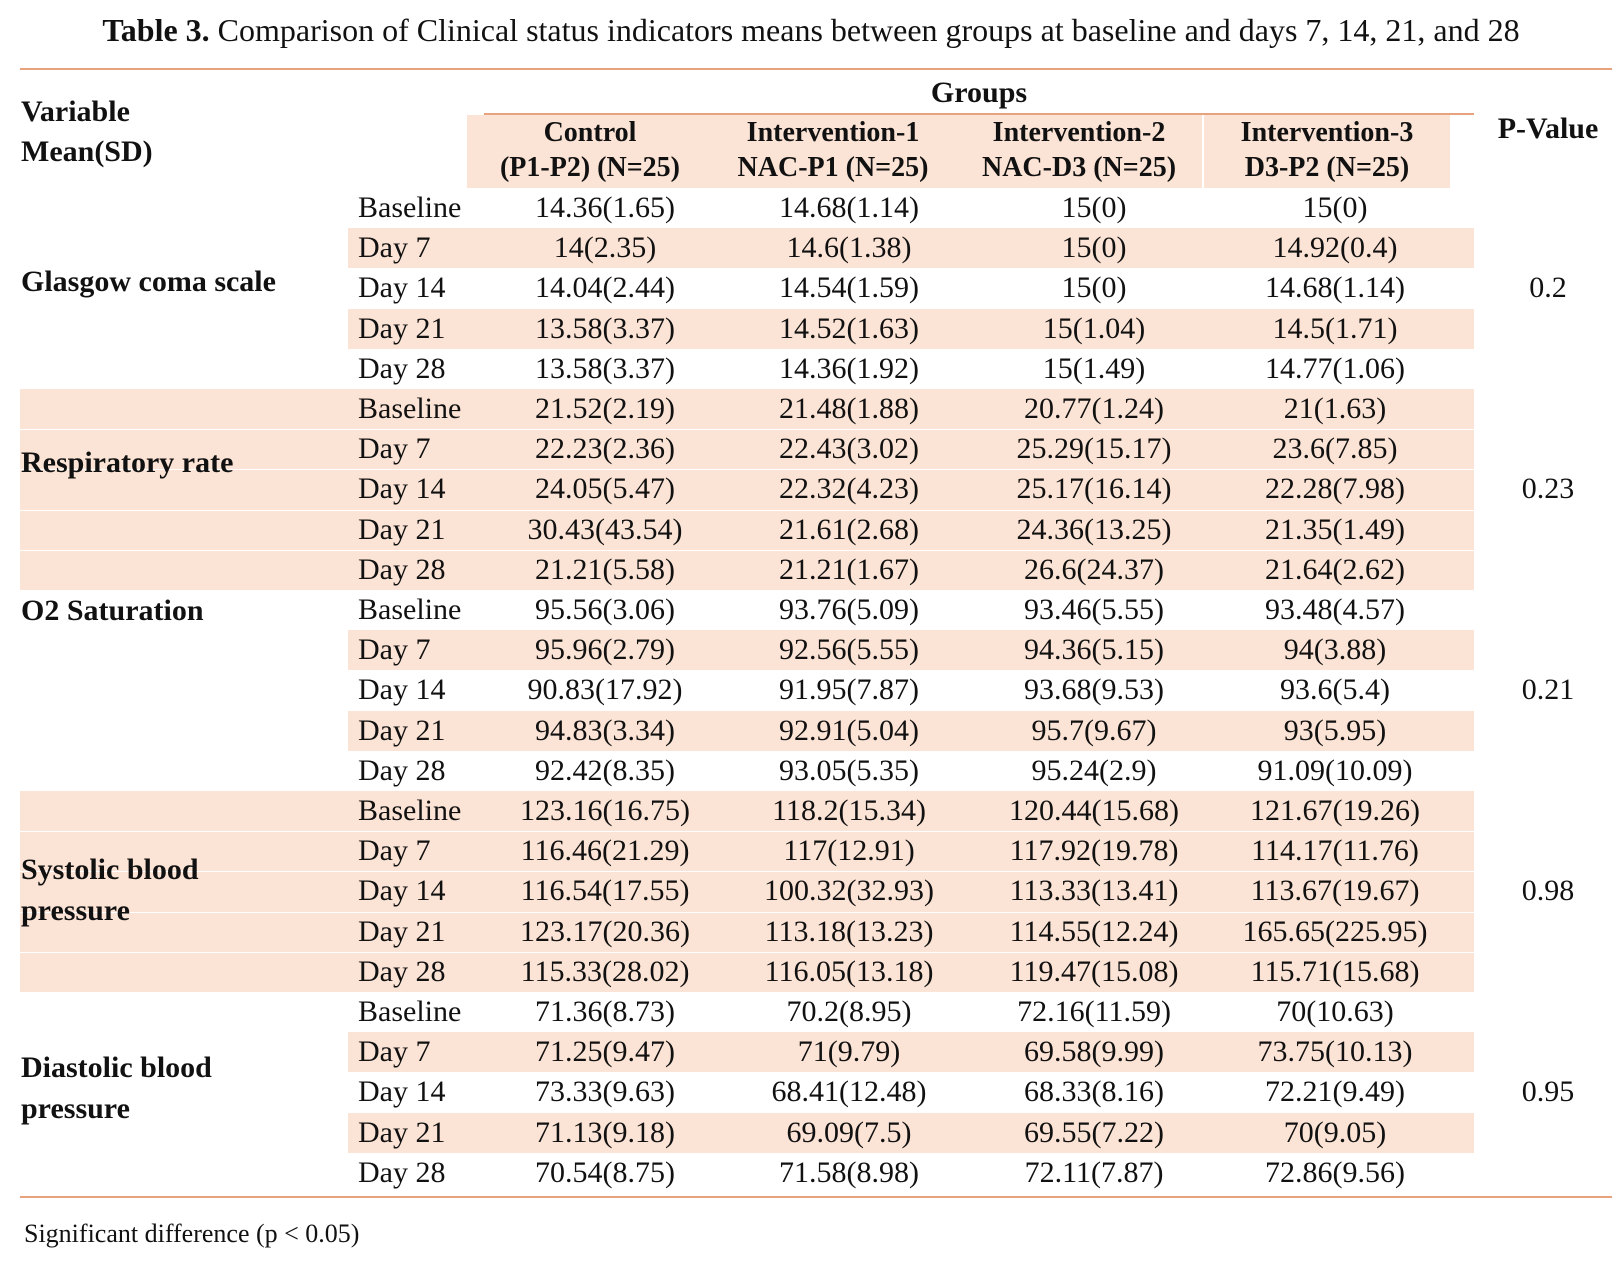 The height and width of the screenshot is (1268, 1622). I want to click on column-header-intervention-3: Intervention-3 D3-P2 (N=25), so click(1327, 151).